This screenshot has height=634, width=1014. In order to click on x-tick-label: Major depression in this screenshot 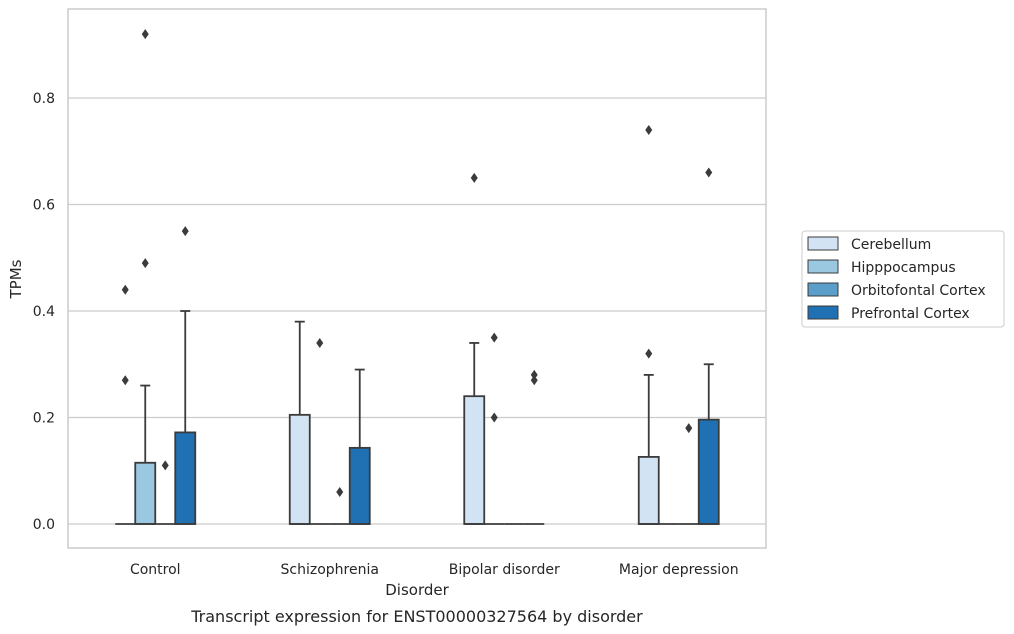, I will do `click(679, 570)`.